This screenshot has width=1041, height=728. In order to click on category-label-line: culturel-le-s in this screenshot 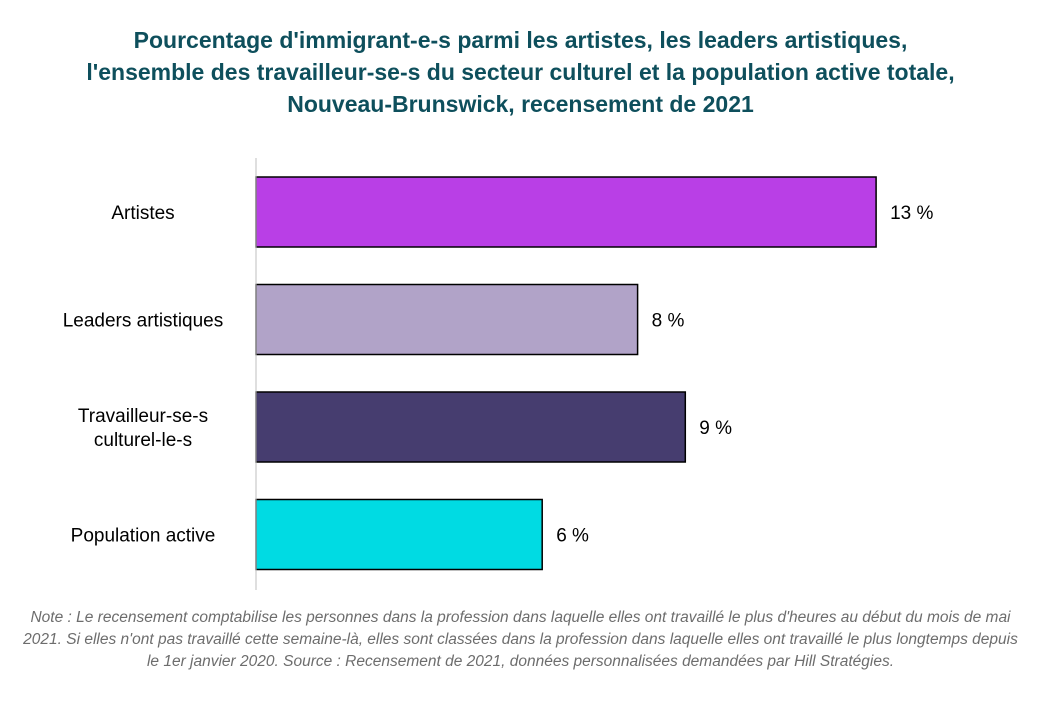, I will do `click(143, 440)`.